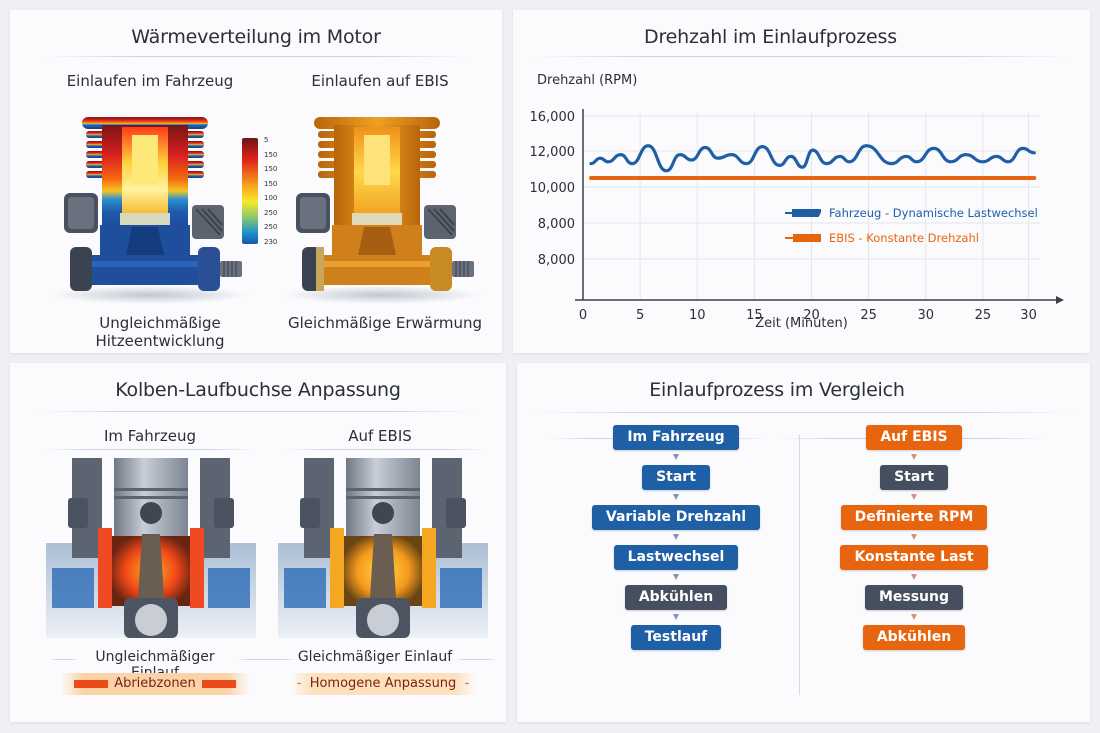 This screenshot has width=1100, height=733. I want to click on y-tick-label: 16,000, so click(553, 117).